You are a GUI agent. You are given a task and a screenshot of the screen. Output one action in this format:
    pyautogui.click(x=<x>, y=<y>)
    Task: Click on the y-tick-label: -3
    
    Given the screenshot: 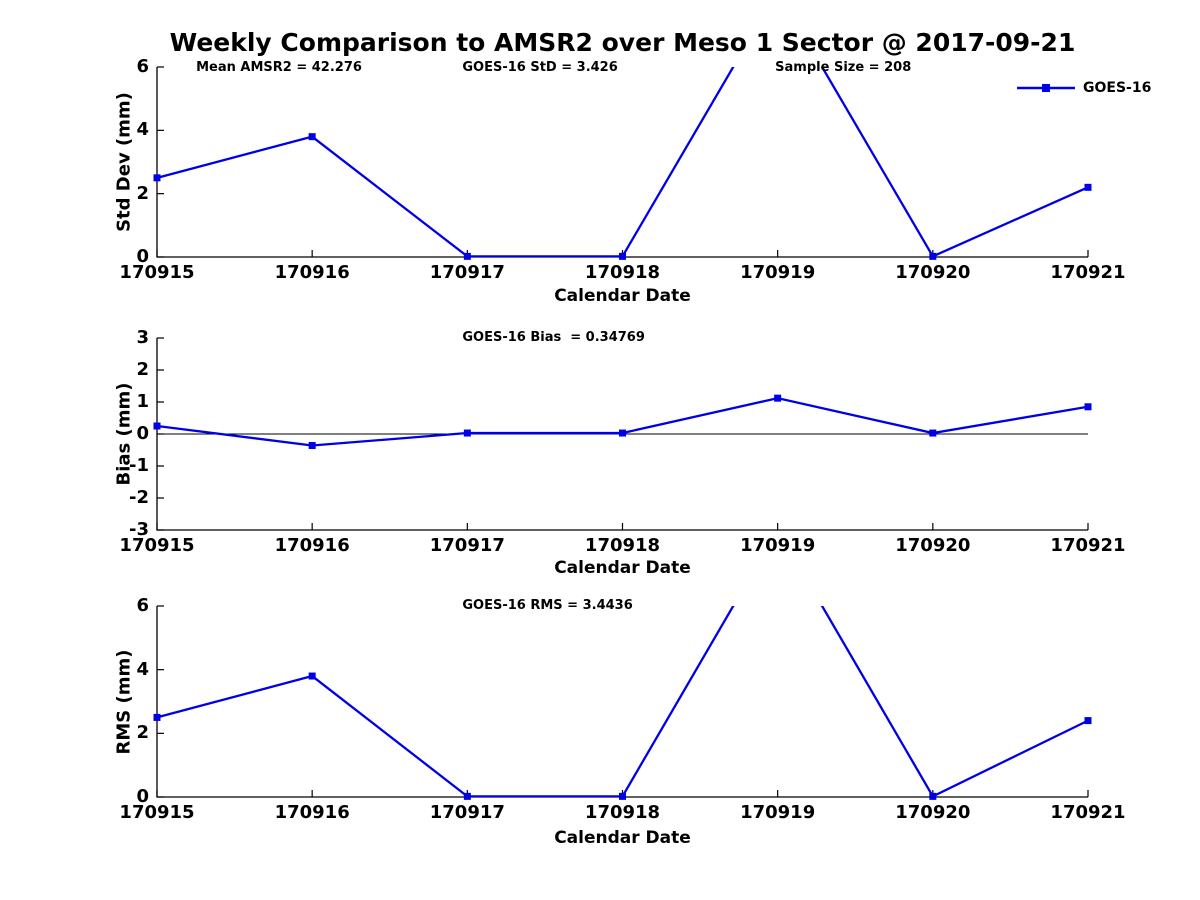 What is the action you would take?
    pyautogui.click(x=139, y=529)
    